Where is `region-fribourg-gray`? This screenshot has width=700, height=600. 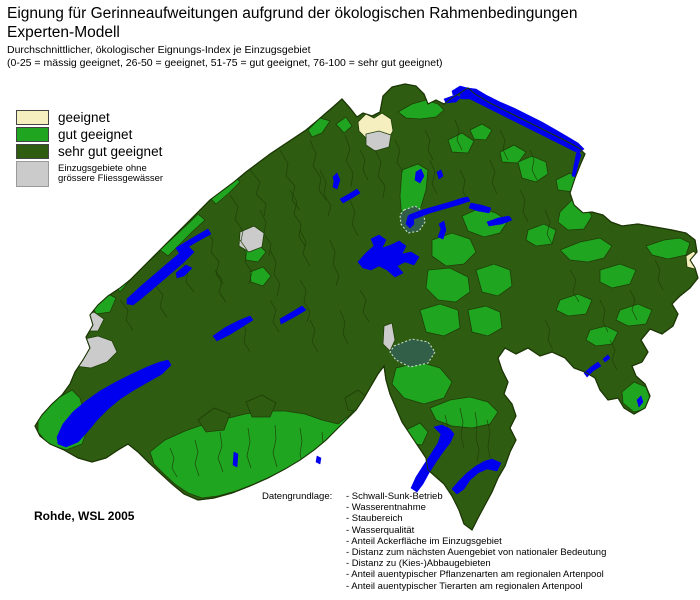
region-fribourg-gray is located at coordinates (251, 239).